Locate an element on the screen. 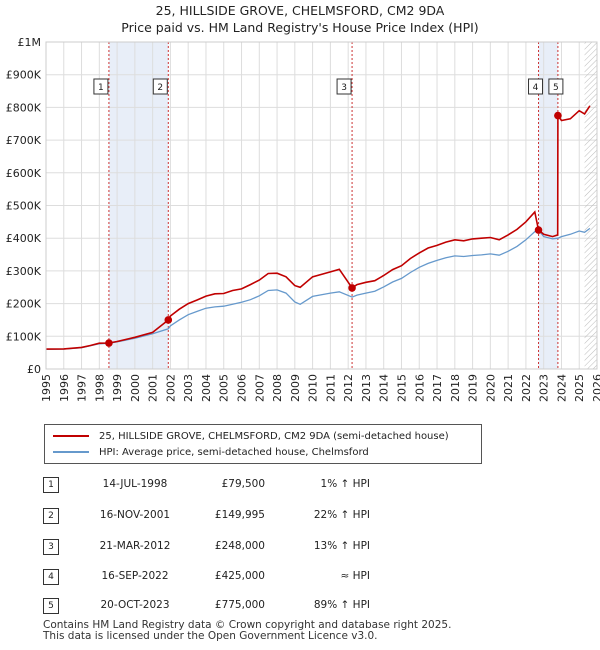 The width and height of the screenshot is (600, 650). y-tick-label: £100K is located at coordinates (24, 336).